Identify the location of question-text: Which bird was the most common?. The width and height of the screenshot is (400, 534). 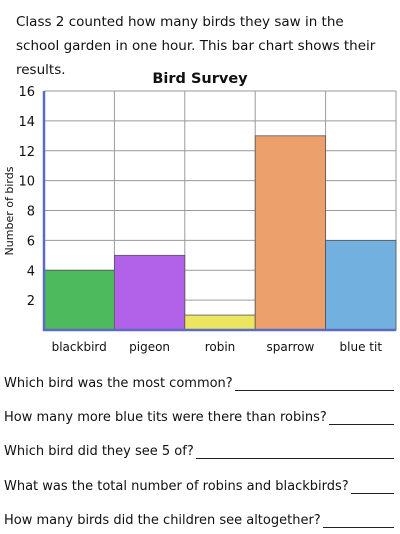
(118, 383).